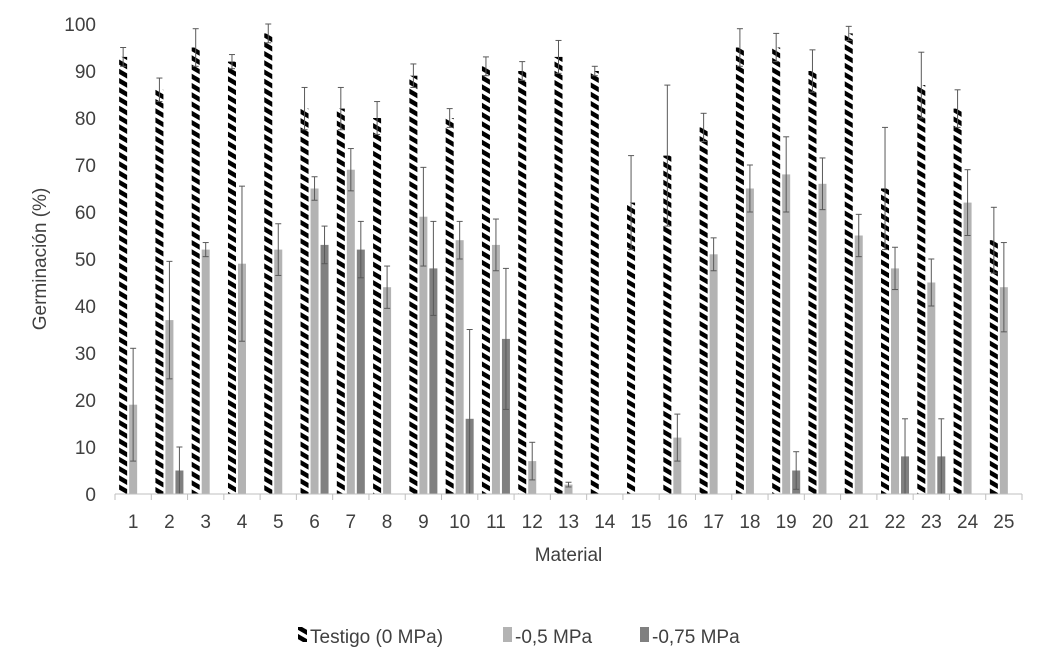 This screenshot has height=668, width=1045. Describe the element at coordinates (351, 522) in the screenshot. I see `x-tick-label: 7` at that location.